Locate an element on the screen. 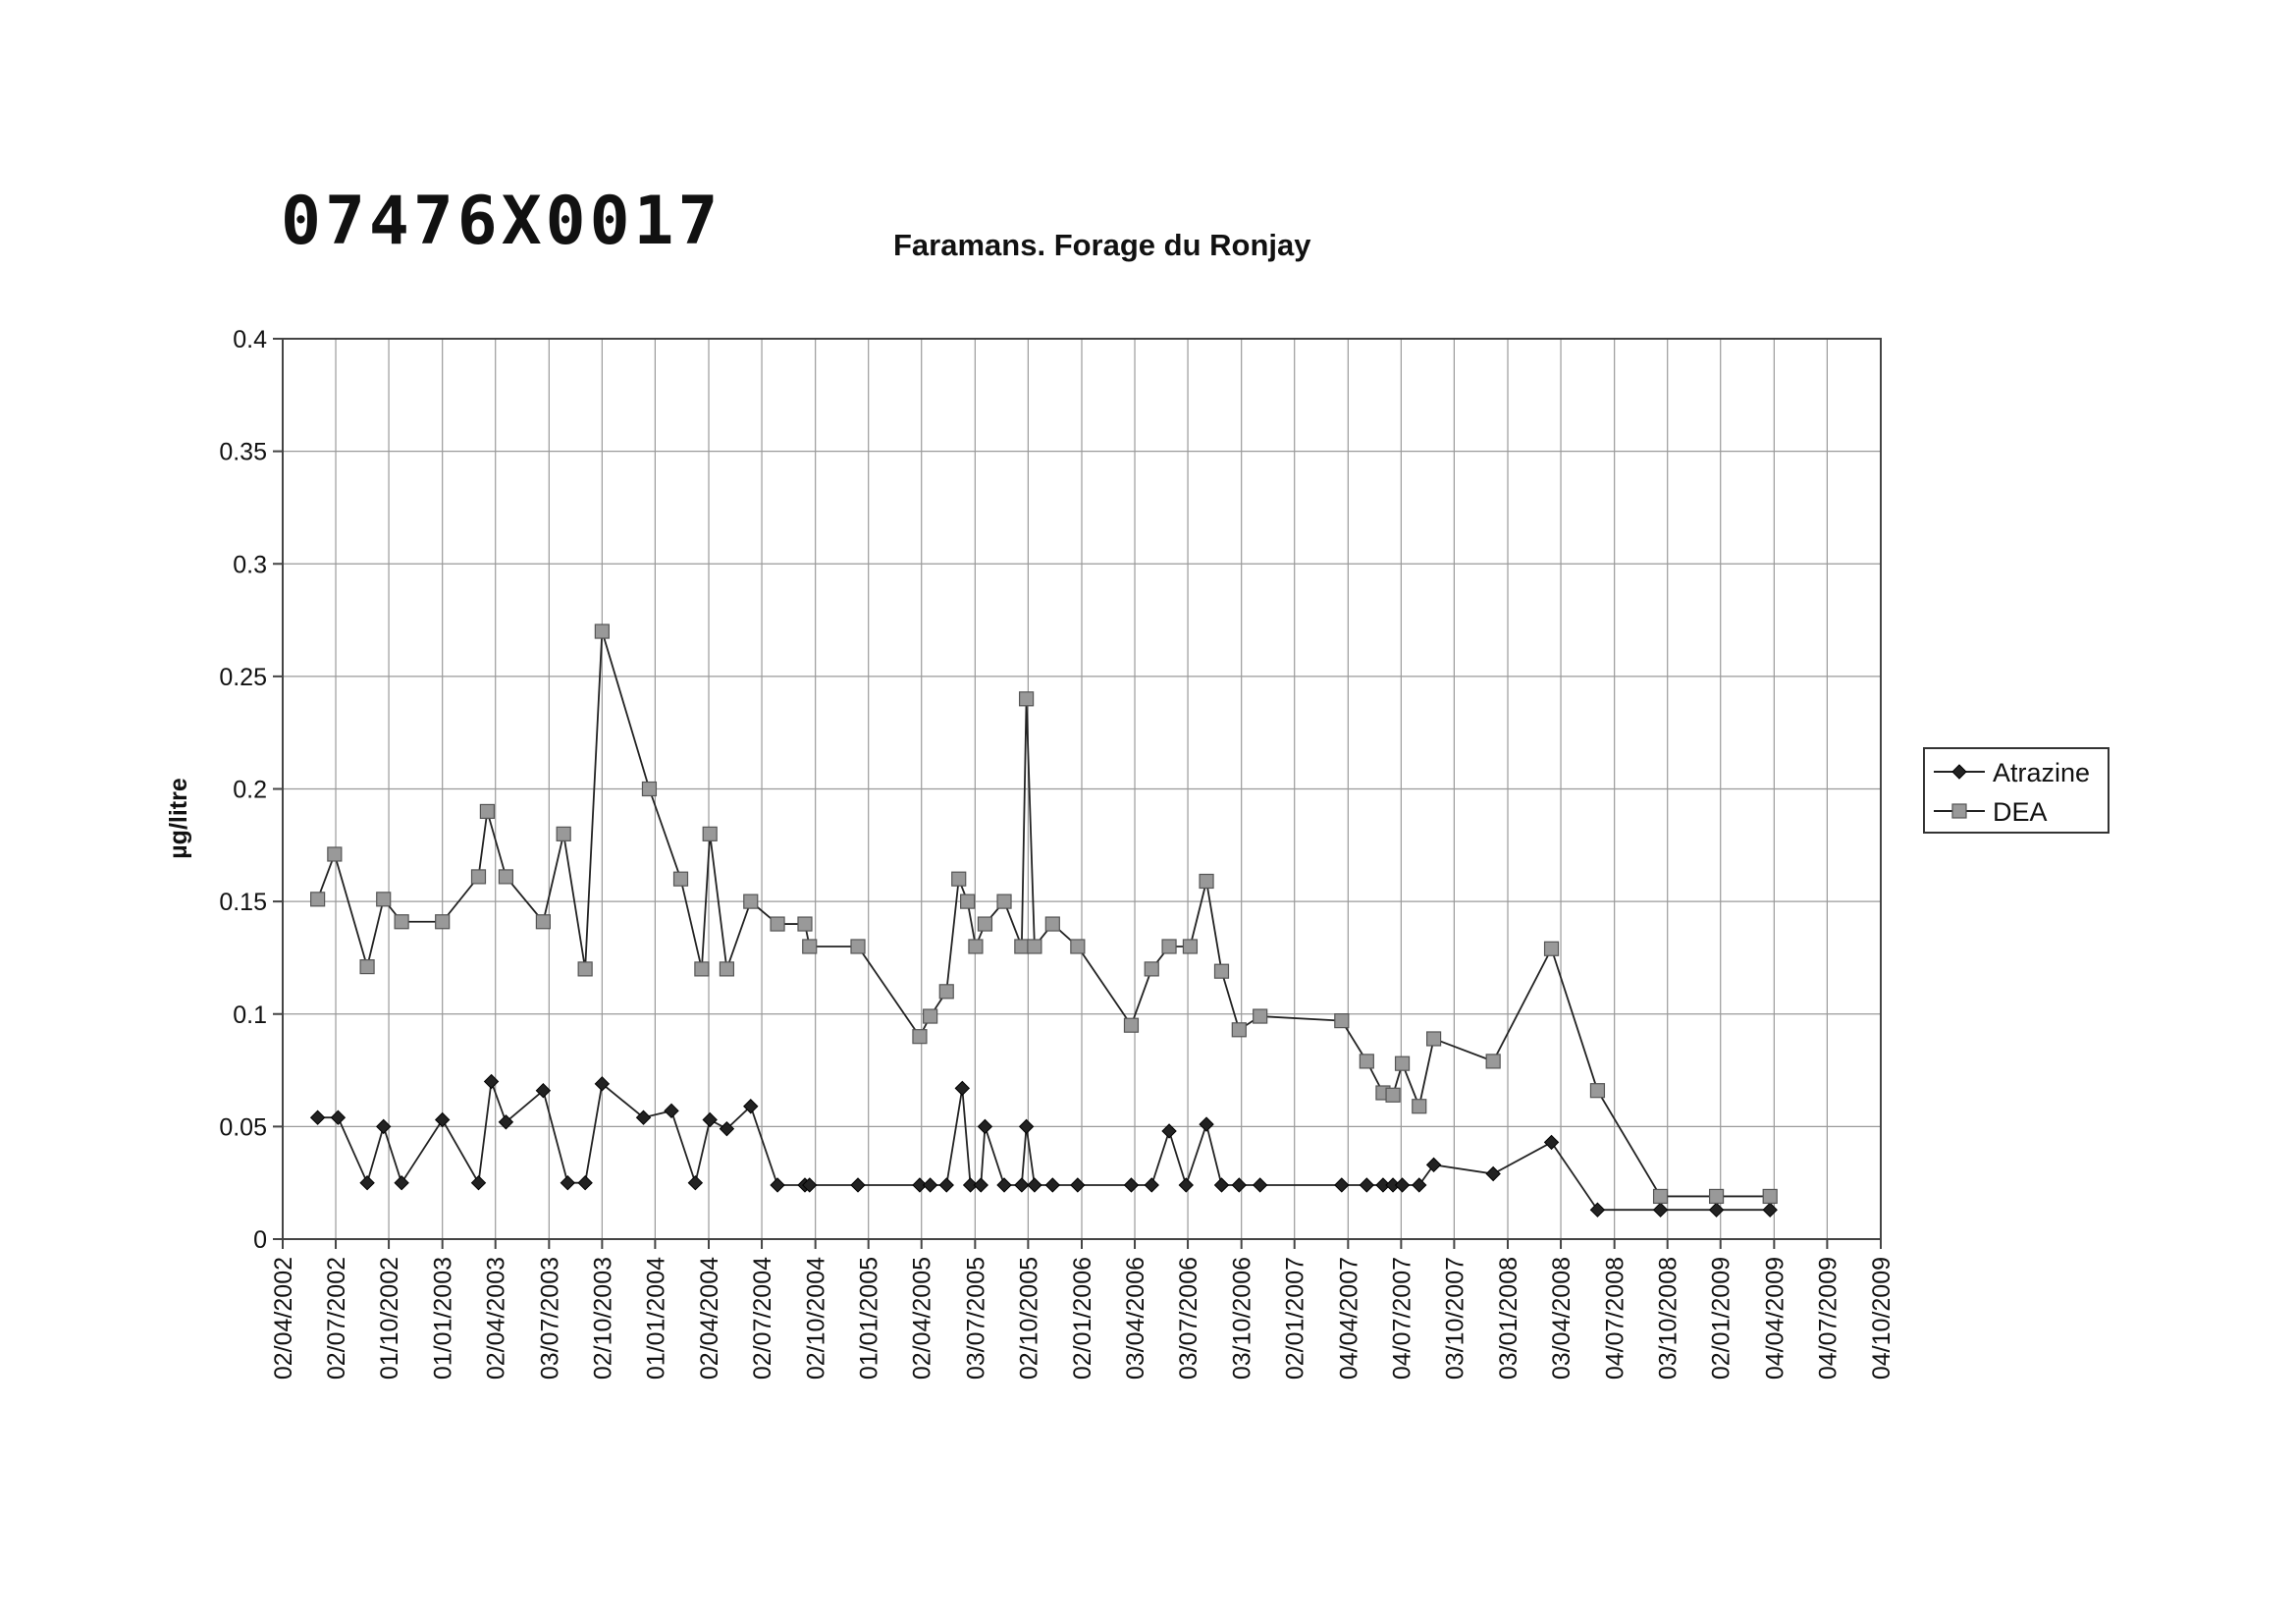  x-tick-label: 04/04/2009 is located at coordinates (1775, 1318).